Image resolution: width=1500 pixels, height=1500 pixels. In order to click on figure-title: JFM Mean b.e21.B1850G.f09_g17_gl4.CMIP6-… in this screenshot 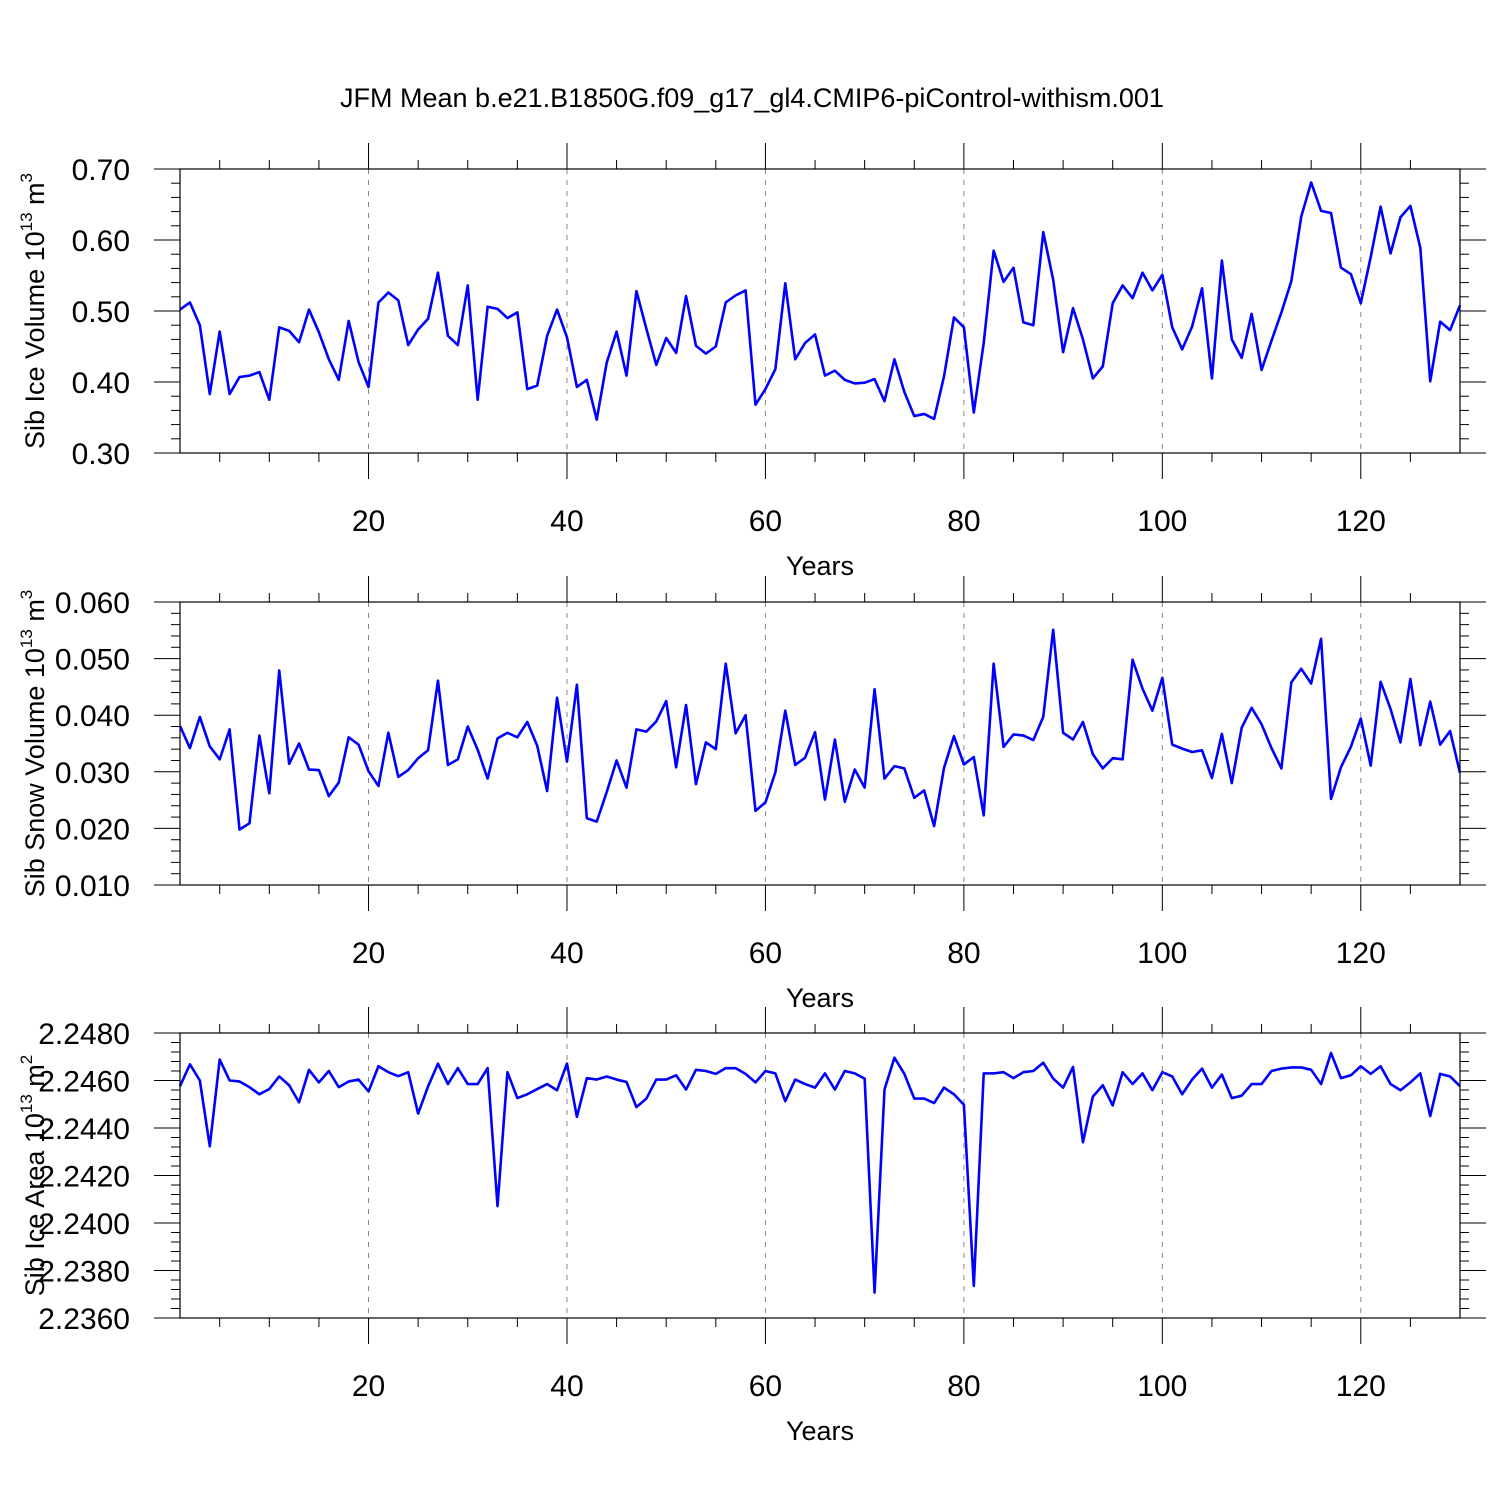, I will do `click(752, 98)`.